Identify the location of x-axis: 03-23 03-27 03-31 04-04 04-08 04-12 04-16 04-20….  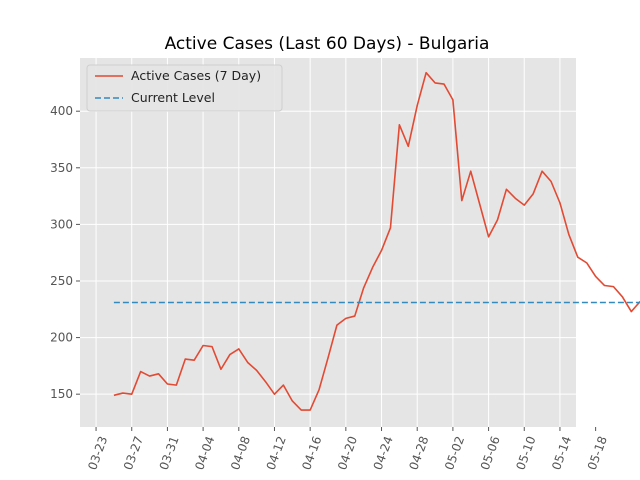
(347, 449).